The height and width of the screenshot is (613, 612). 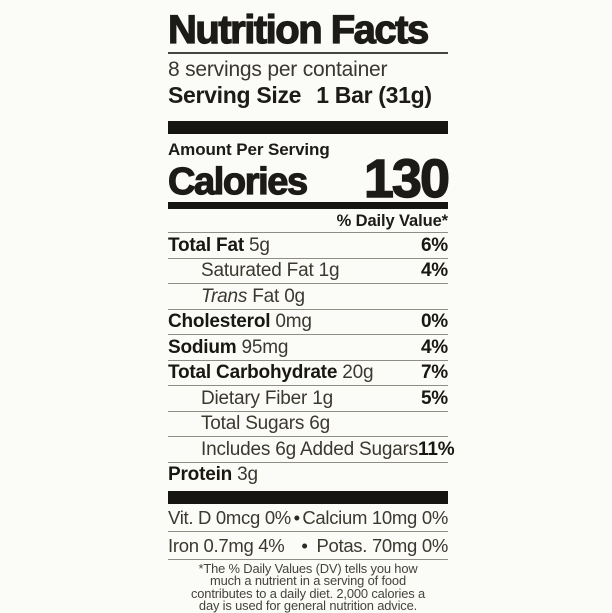 I want to click on footnote-line: much a nutrient in a serving of food, so click(x=308, y=581).